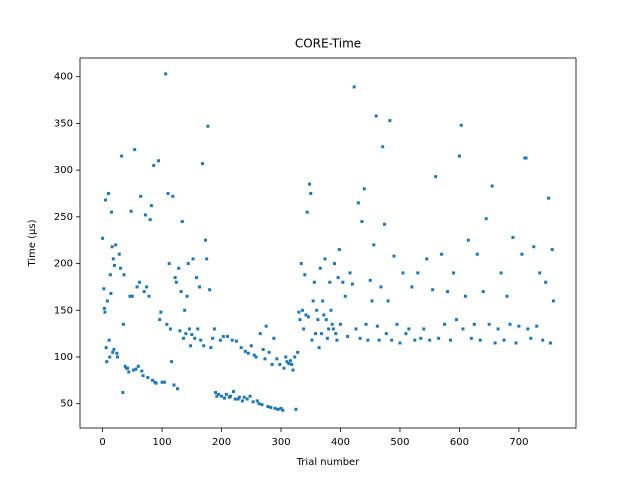  Describe the element at coordinates (63, 357) in the screenshot. I see `y-tick-label: 100` at that location.